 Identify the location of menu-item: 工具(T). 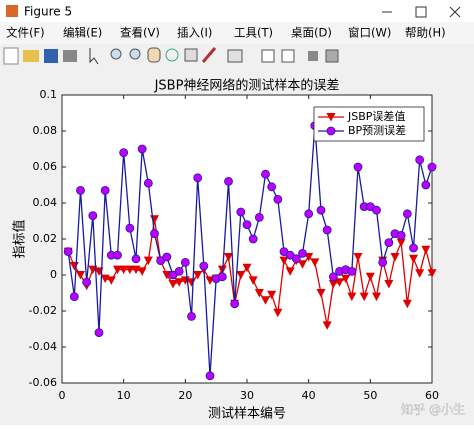
(253, 33).